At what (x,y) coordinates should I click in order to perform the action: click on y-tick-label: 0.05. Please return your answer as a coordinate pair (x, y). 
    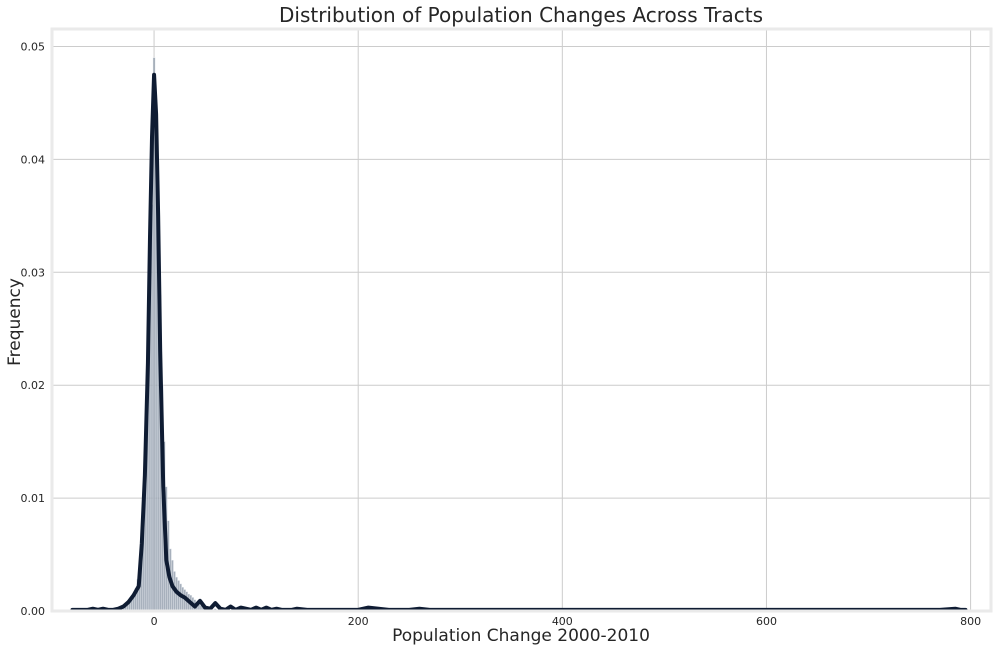
    Looking at the image, I should click on (33, 47).